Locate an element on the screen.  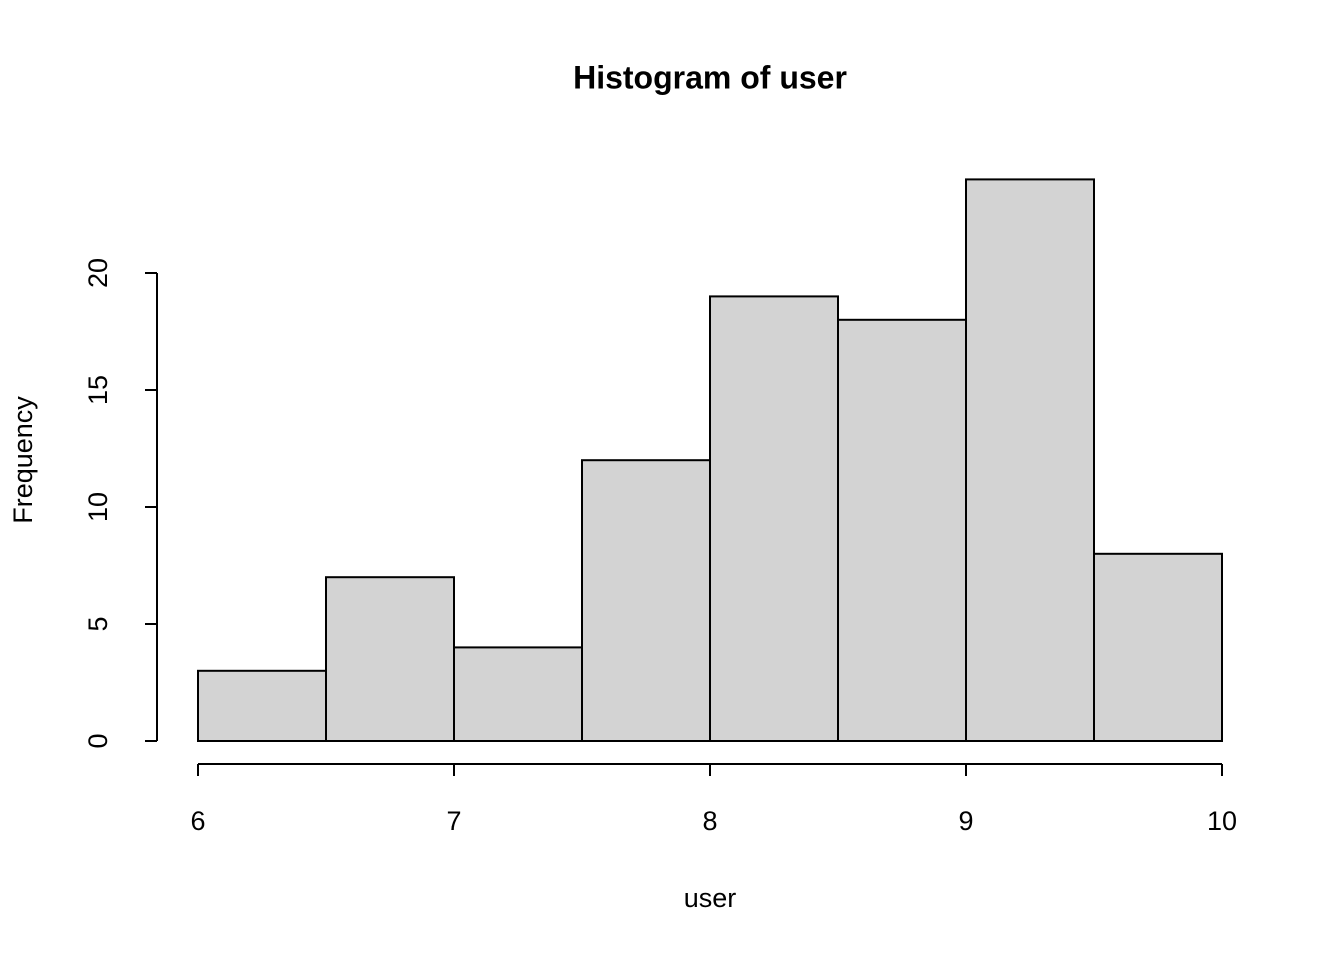
y-tick-label: 5 is located at coordinates (98, 623).